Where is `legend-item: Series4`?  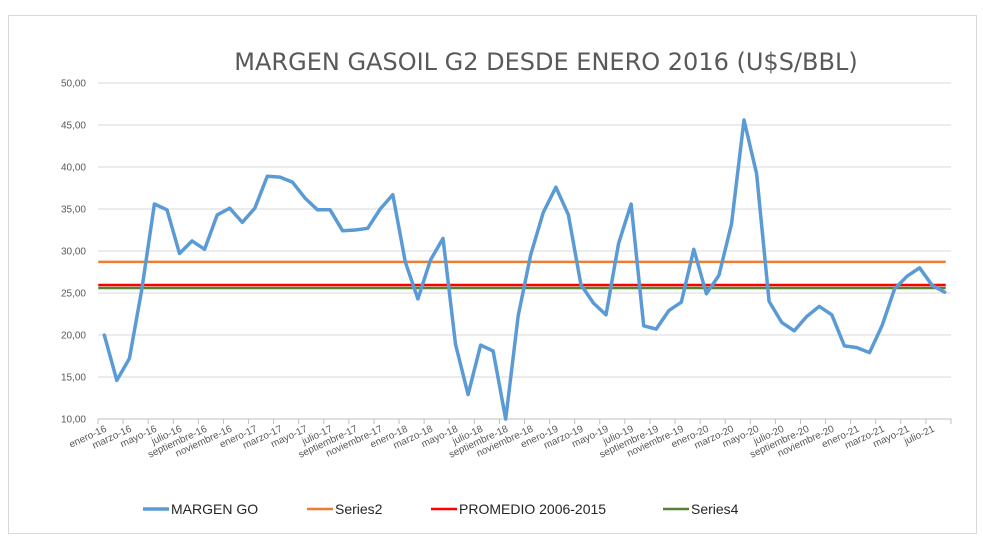 legend-item: Series4 is located at coordinates (701, 509).